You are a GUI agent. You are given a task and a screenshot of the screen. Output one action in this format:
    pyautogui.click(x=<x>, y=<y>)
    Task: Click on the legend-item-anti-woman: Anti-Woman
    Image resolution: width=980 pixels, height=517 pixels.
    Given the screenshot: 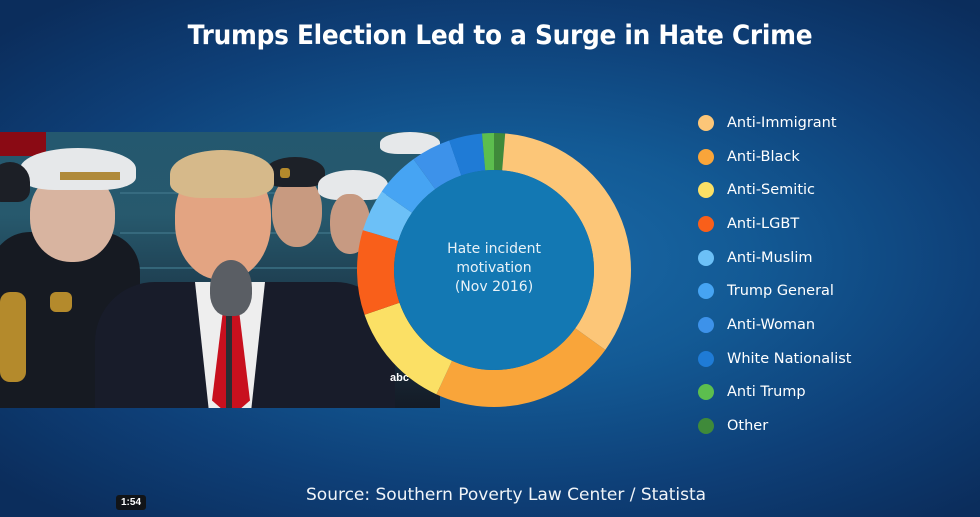 What is the action you would take?
    pyautogui.click(x=774, y=325)
    